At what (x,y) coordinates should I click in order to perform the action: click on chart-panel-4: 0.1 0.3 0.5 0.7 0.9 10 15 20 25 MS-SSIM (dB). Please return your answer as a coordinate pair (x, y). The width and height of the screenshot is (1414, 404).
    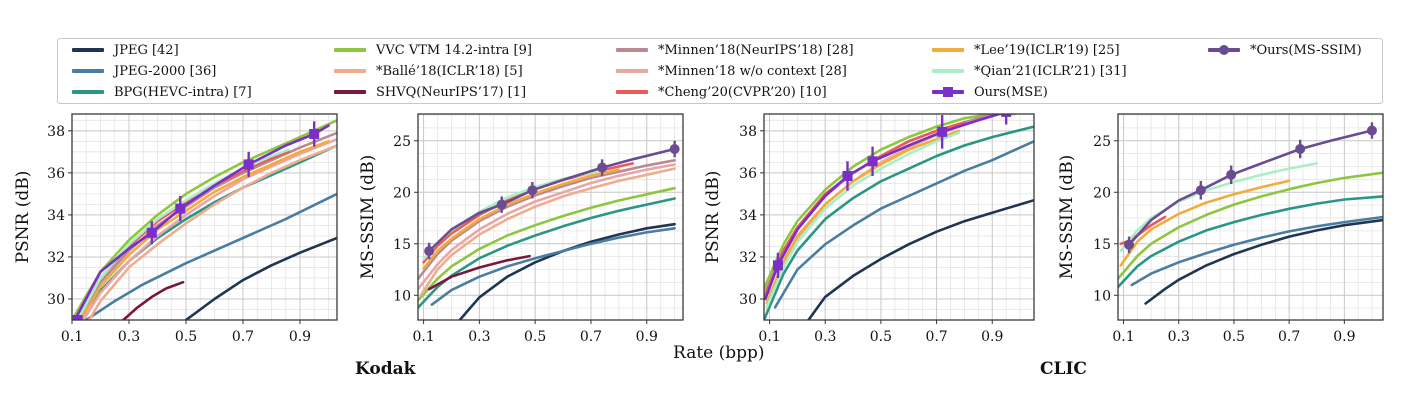
    Looking at the image, I should click on (1220, 229).